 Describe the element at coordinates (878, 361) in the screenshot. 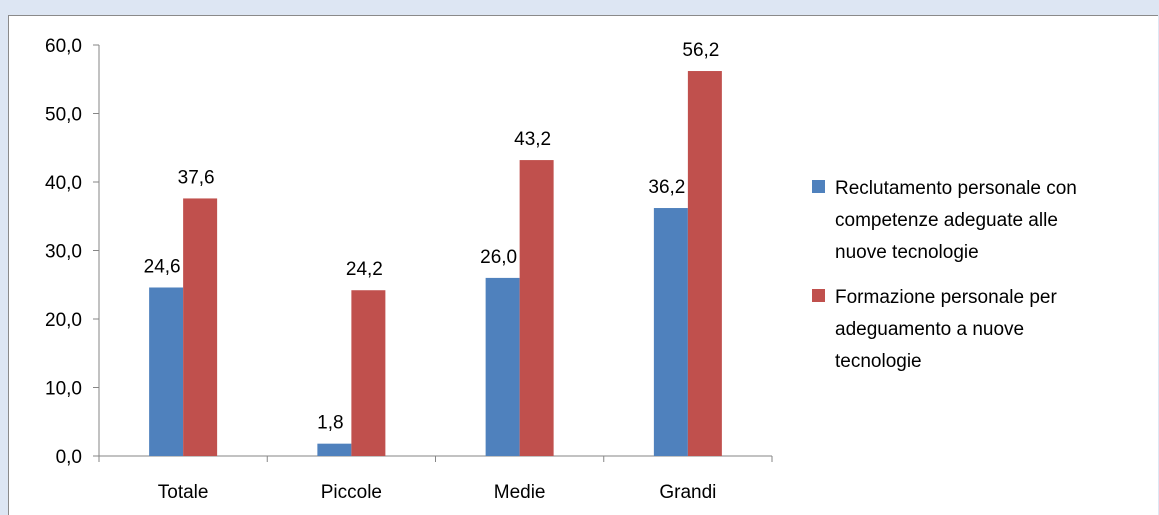

I see `legend-label: tecnologie` at that location.